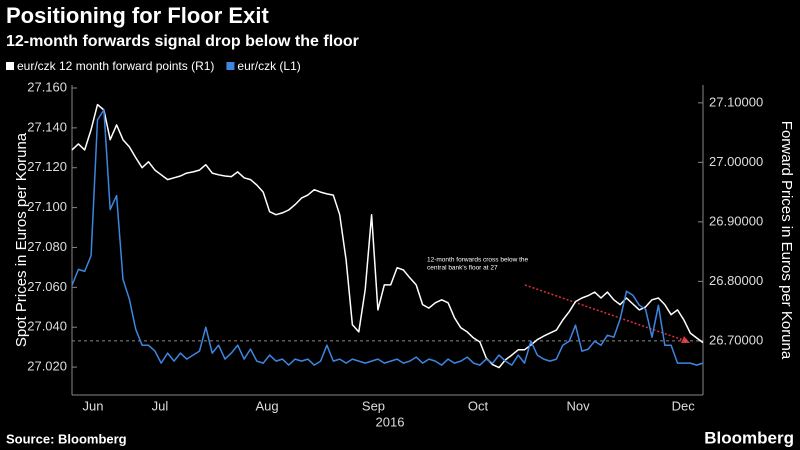  I want to click on y-tick-label: 27.120, so click(47, 166).